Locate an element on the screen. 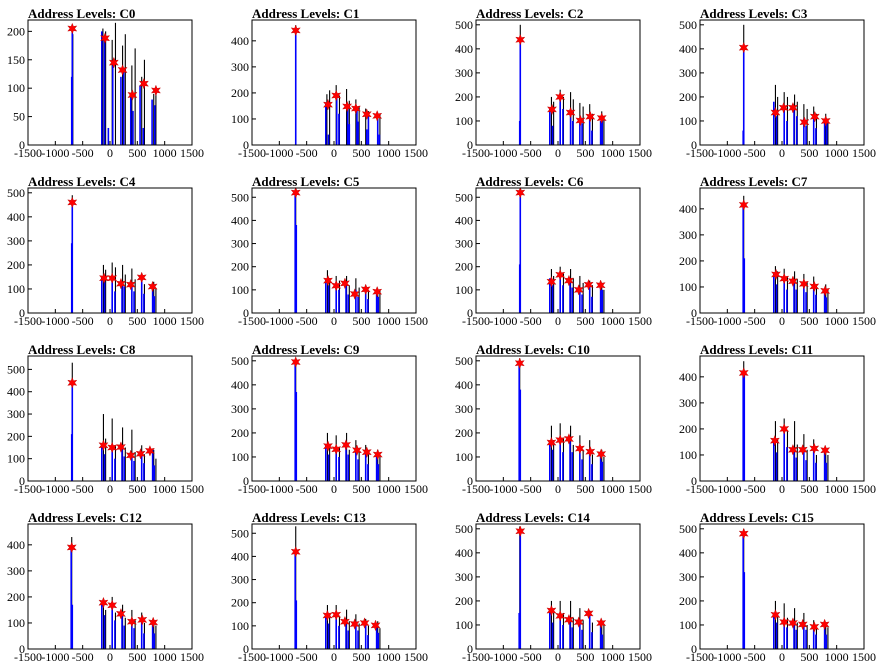 Image resolution: width=896 pixels, height=672 pixels. chart-title: Address Levels: C1 is located at coordinates (306, 13).